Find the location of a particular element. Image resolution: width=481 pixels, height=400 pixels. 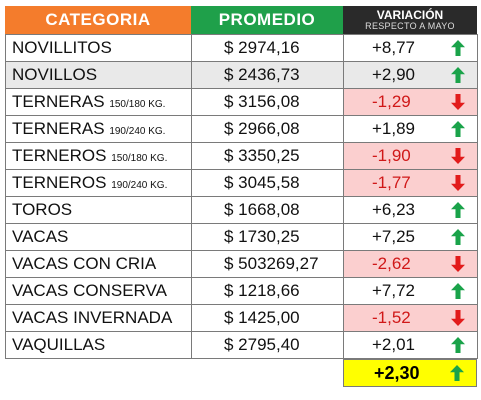

variation-cell: -1,77 is located at coordinates (410, 183).